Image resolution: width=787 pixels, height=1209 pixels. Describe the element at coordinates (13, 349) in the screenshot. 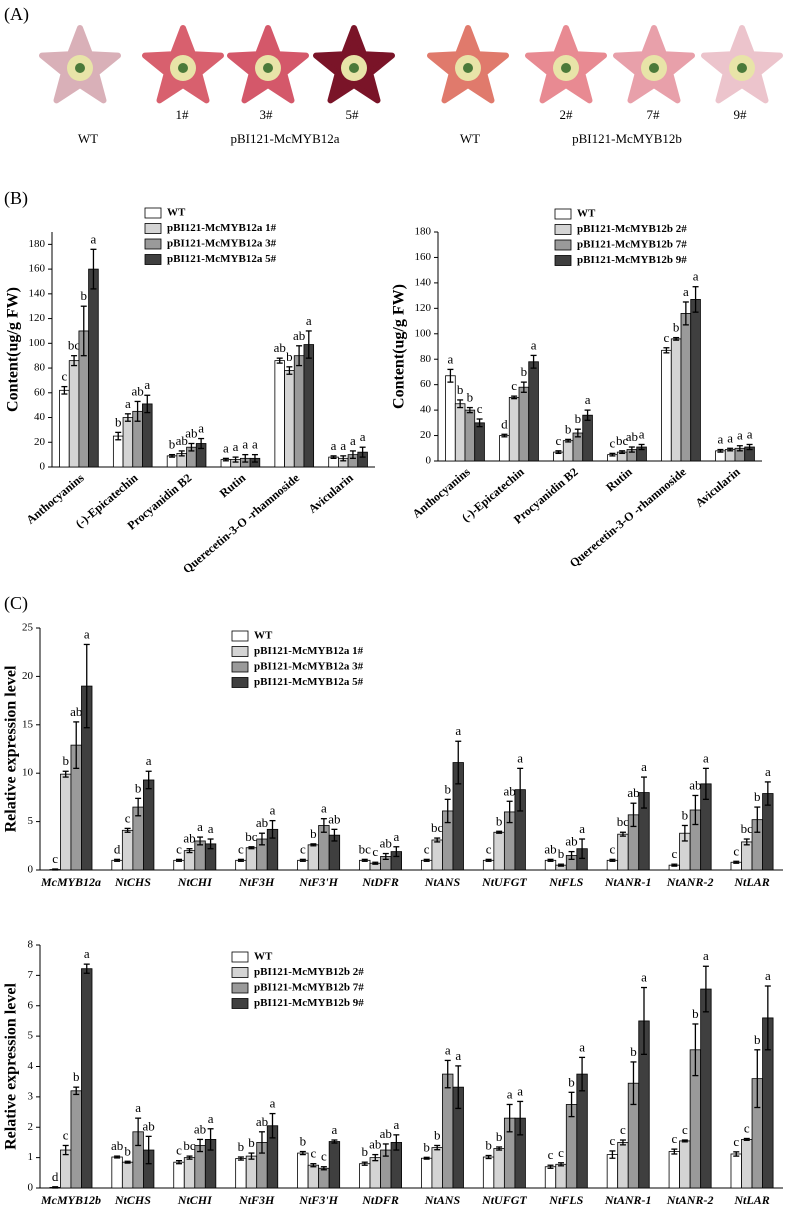

I see `y-axis-label: Content(ug/g FW)` at that location.